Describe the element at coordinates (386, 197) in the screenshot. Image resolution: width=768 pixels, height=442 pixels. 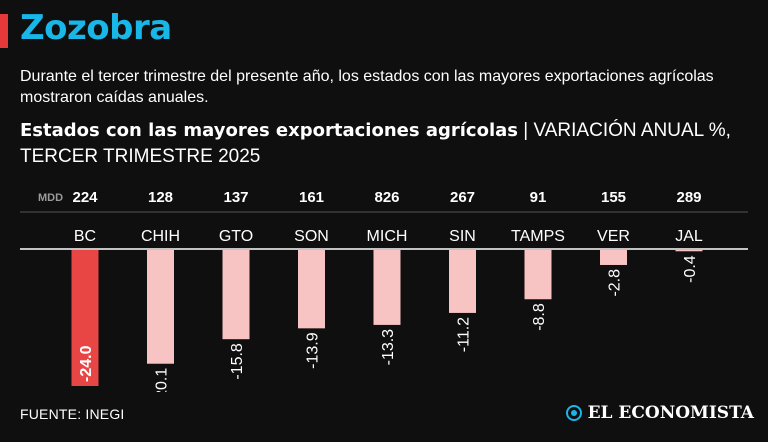
I see `mdd-value: 826` at that location.